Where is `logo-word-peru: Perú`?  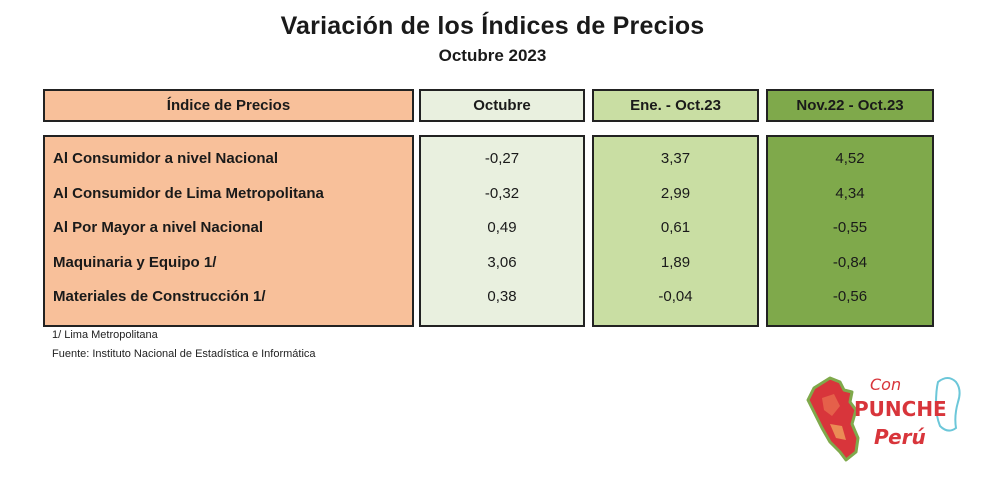 logo-word-peru: Perú is located at coordinates (900, 437).